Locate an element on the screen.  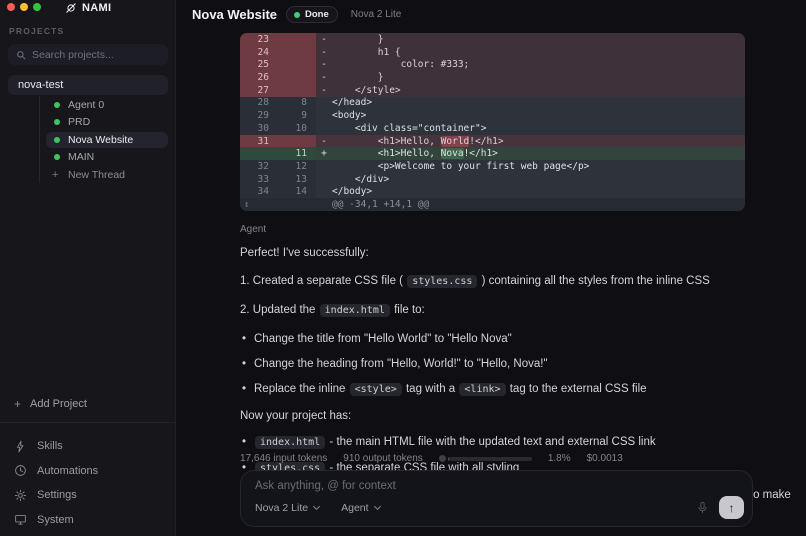
mode-selector: Agent is located at coordinates (361, 508).